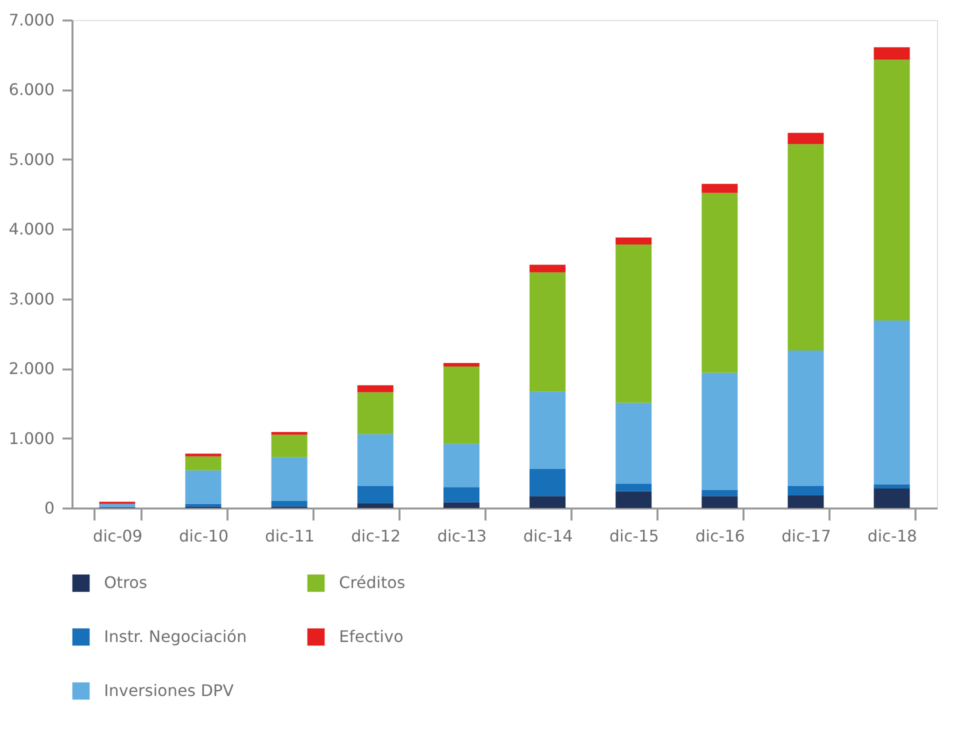 This screenshot has width=969, height=732. What do you see at coordinates (290, 536) in the screenshot?
I see `x-tick-label: dic-11` at bounding box center [290, 536].